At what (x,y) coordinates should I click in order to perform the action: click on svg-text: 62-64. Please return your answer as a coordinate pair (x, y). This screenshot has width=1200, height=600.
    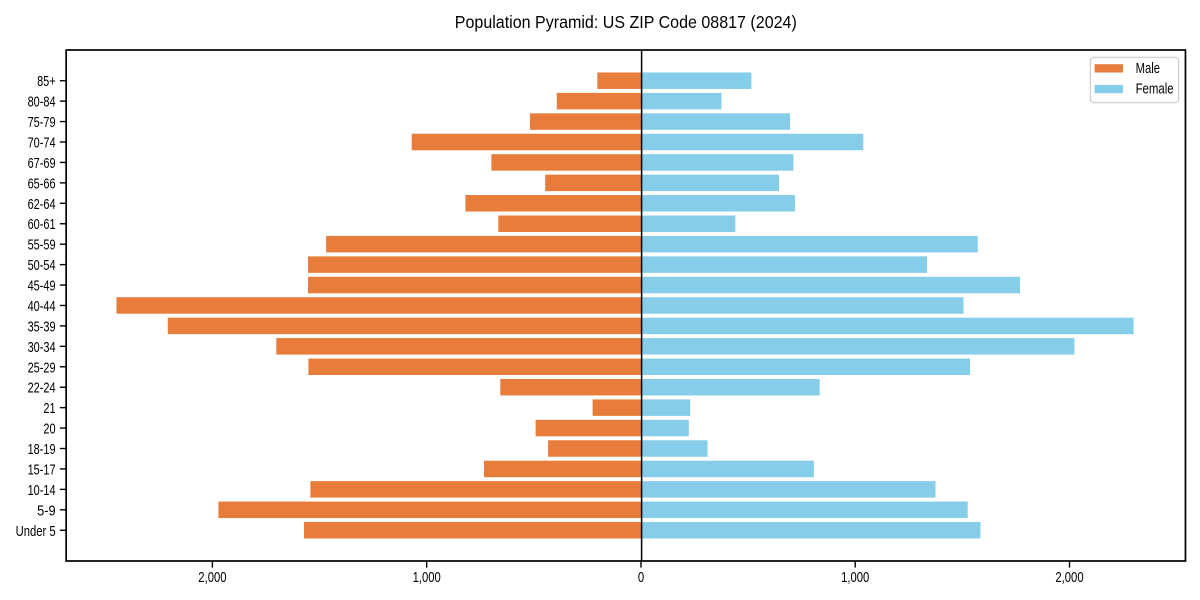
    Looking at the image, I should click on (42, 204).